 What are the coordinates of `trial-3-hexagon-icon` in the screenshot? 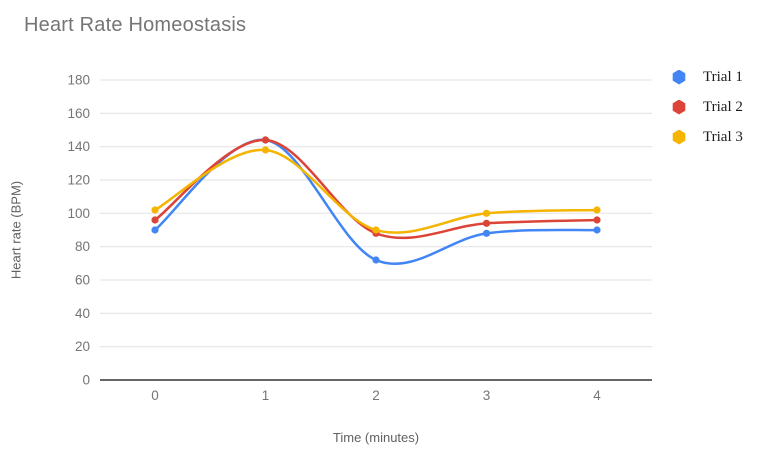 It's located at (679, 137).